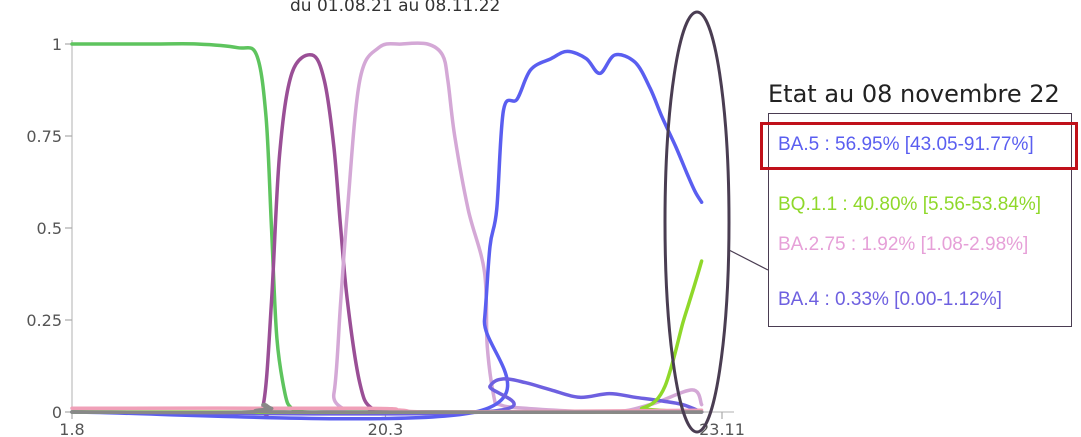 This screenshot has height=437, width=1081. Describe the element at coordinates (386, 428) in the screenshot. I see `x-tick-label: 20.3` at that location.